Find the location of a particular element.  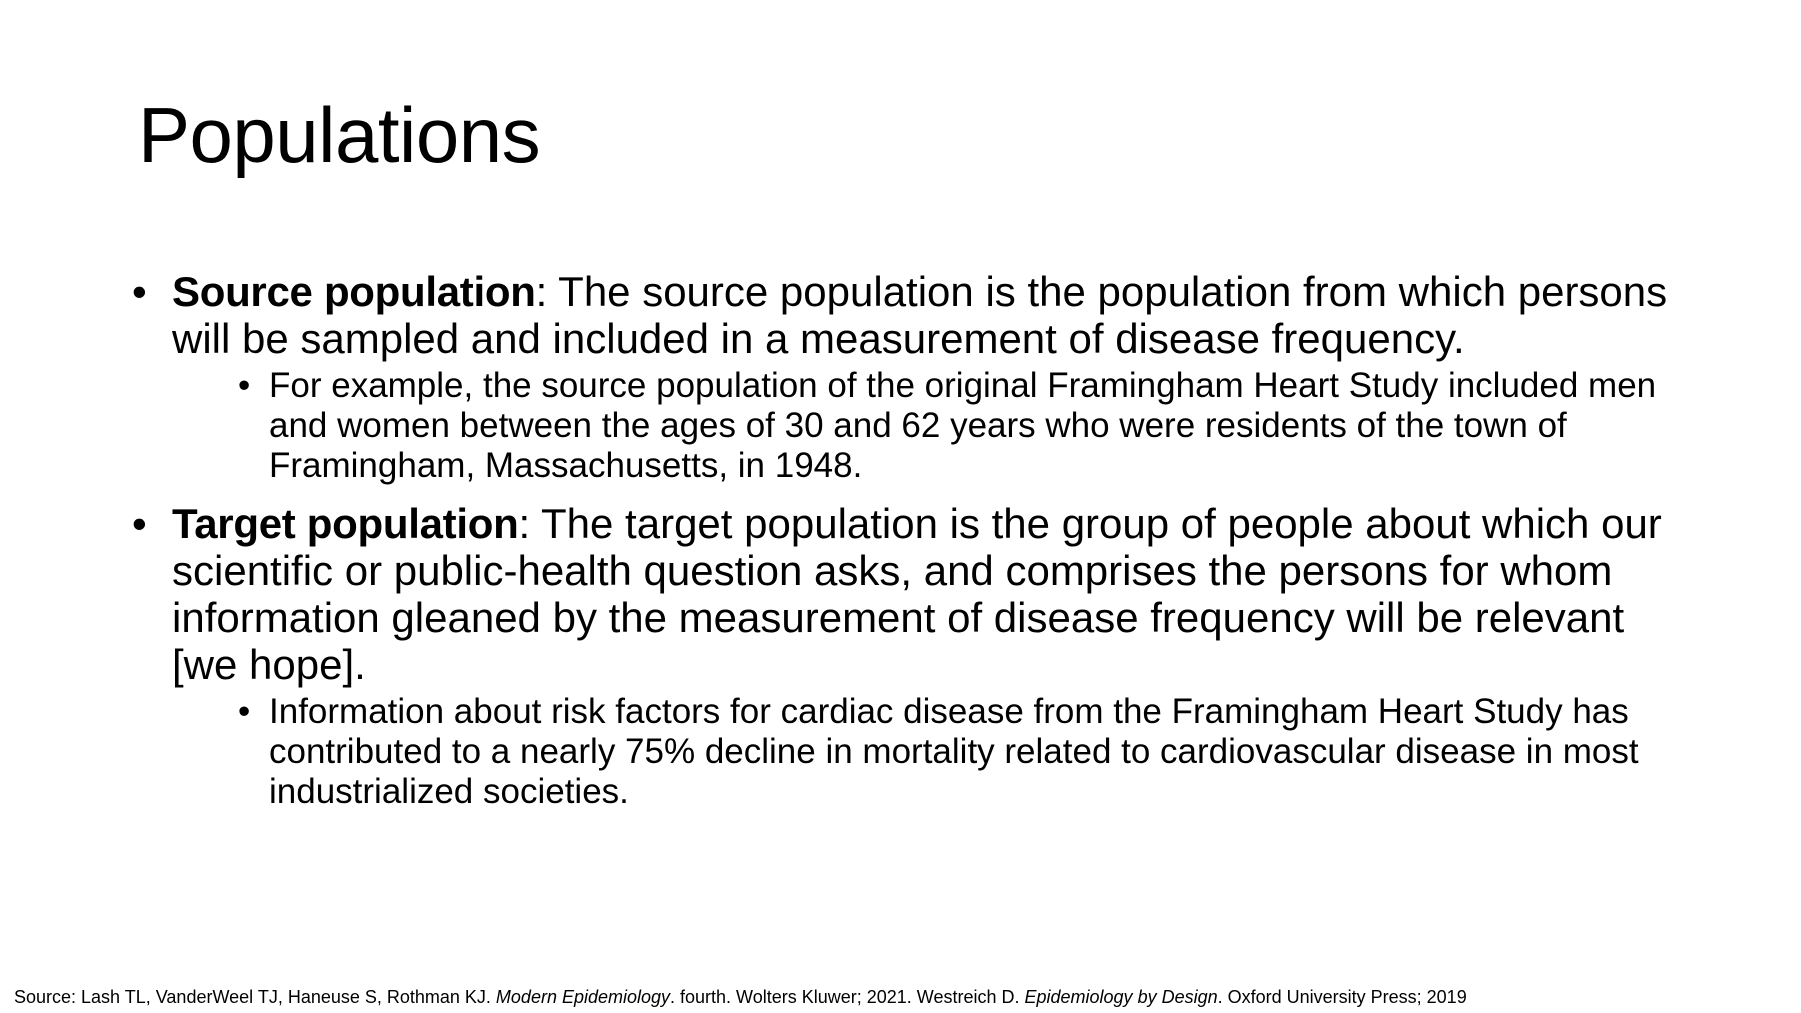

citation-suffix: . Oxford University Press; 2019 is located at coordinates (1342, 997).